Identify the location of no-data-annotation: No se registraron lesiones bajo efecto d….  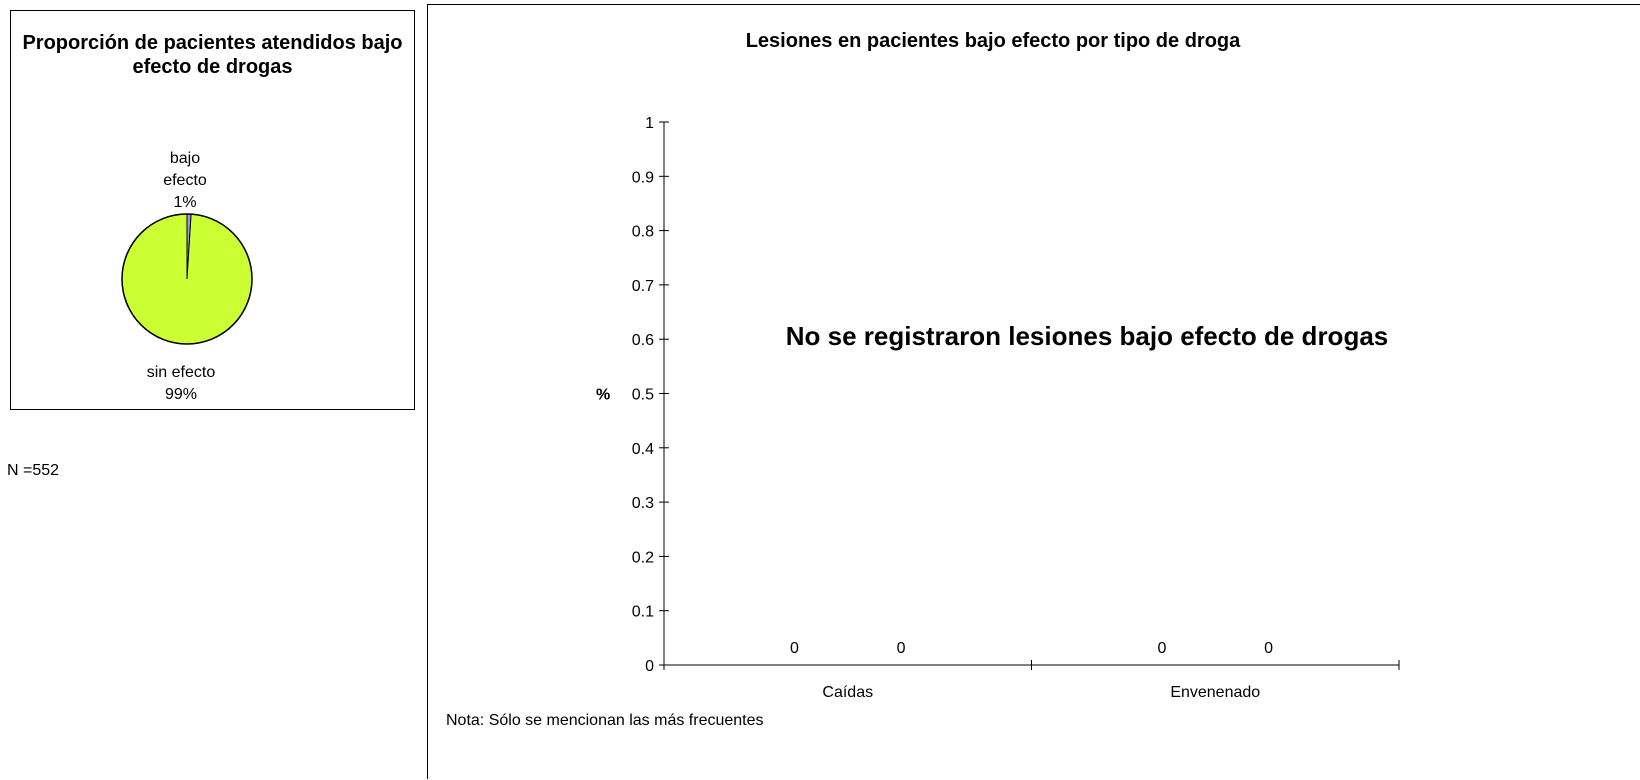
(1087, 336).